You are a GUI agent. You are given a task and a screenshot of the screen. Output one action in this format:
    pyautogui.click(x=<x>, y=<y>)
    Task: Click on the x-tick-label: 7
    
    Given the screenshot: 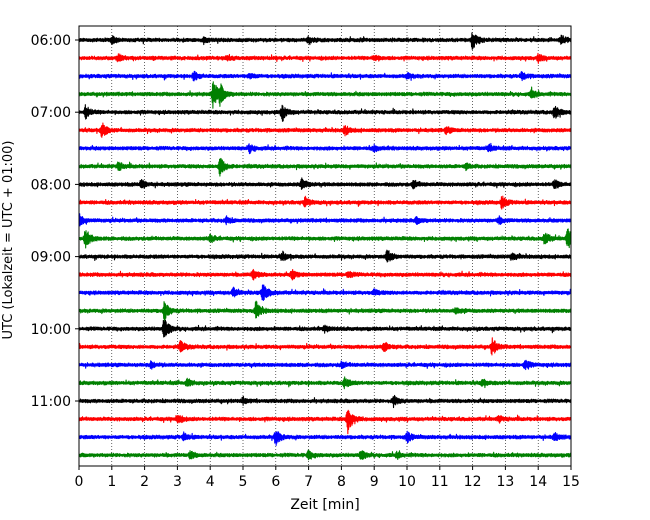 What is the action you would take?
    pyautogui.click(x=308, y=482)
    